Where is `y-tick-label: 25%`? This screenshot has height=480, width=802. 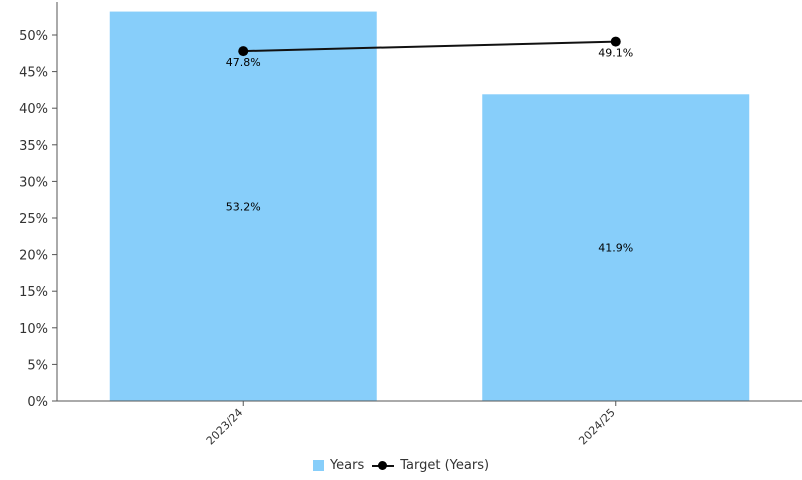 y-tick-label: 25% is located at coordinates (33, 219).